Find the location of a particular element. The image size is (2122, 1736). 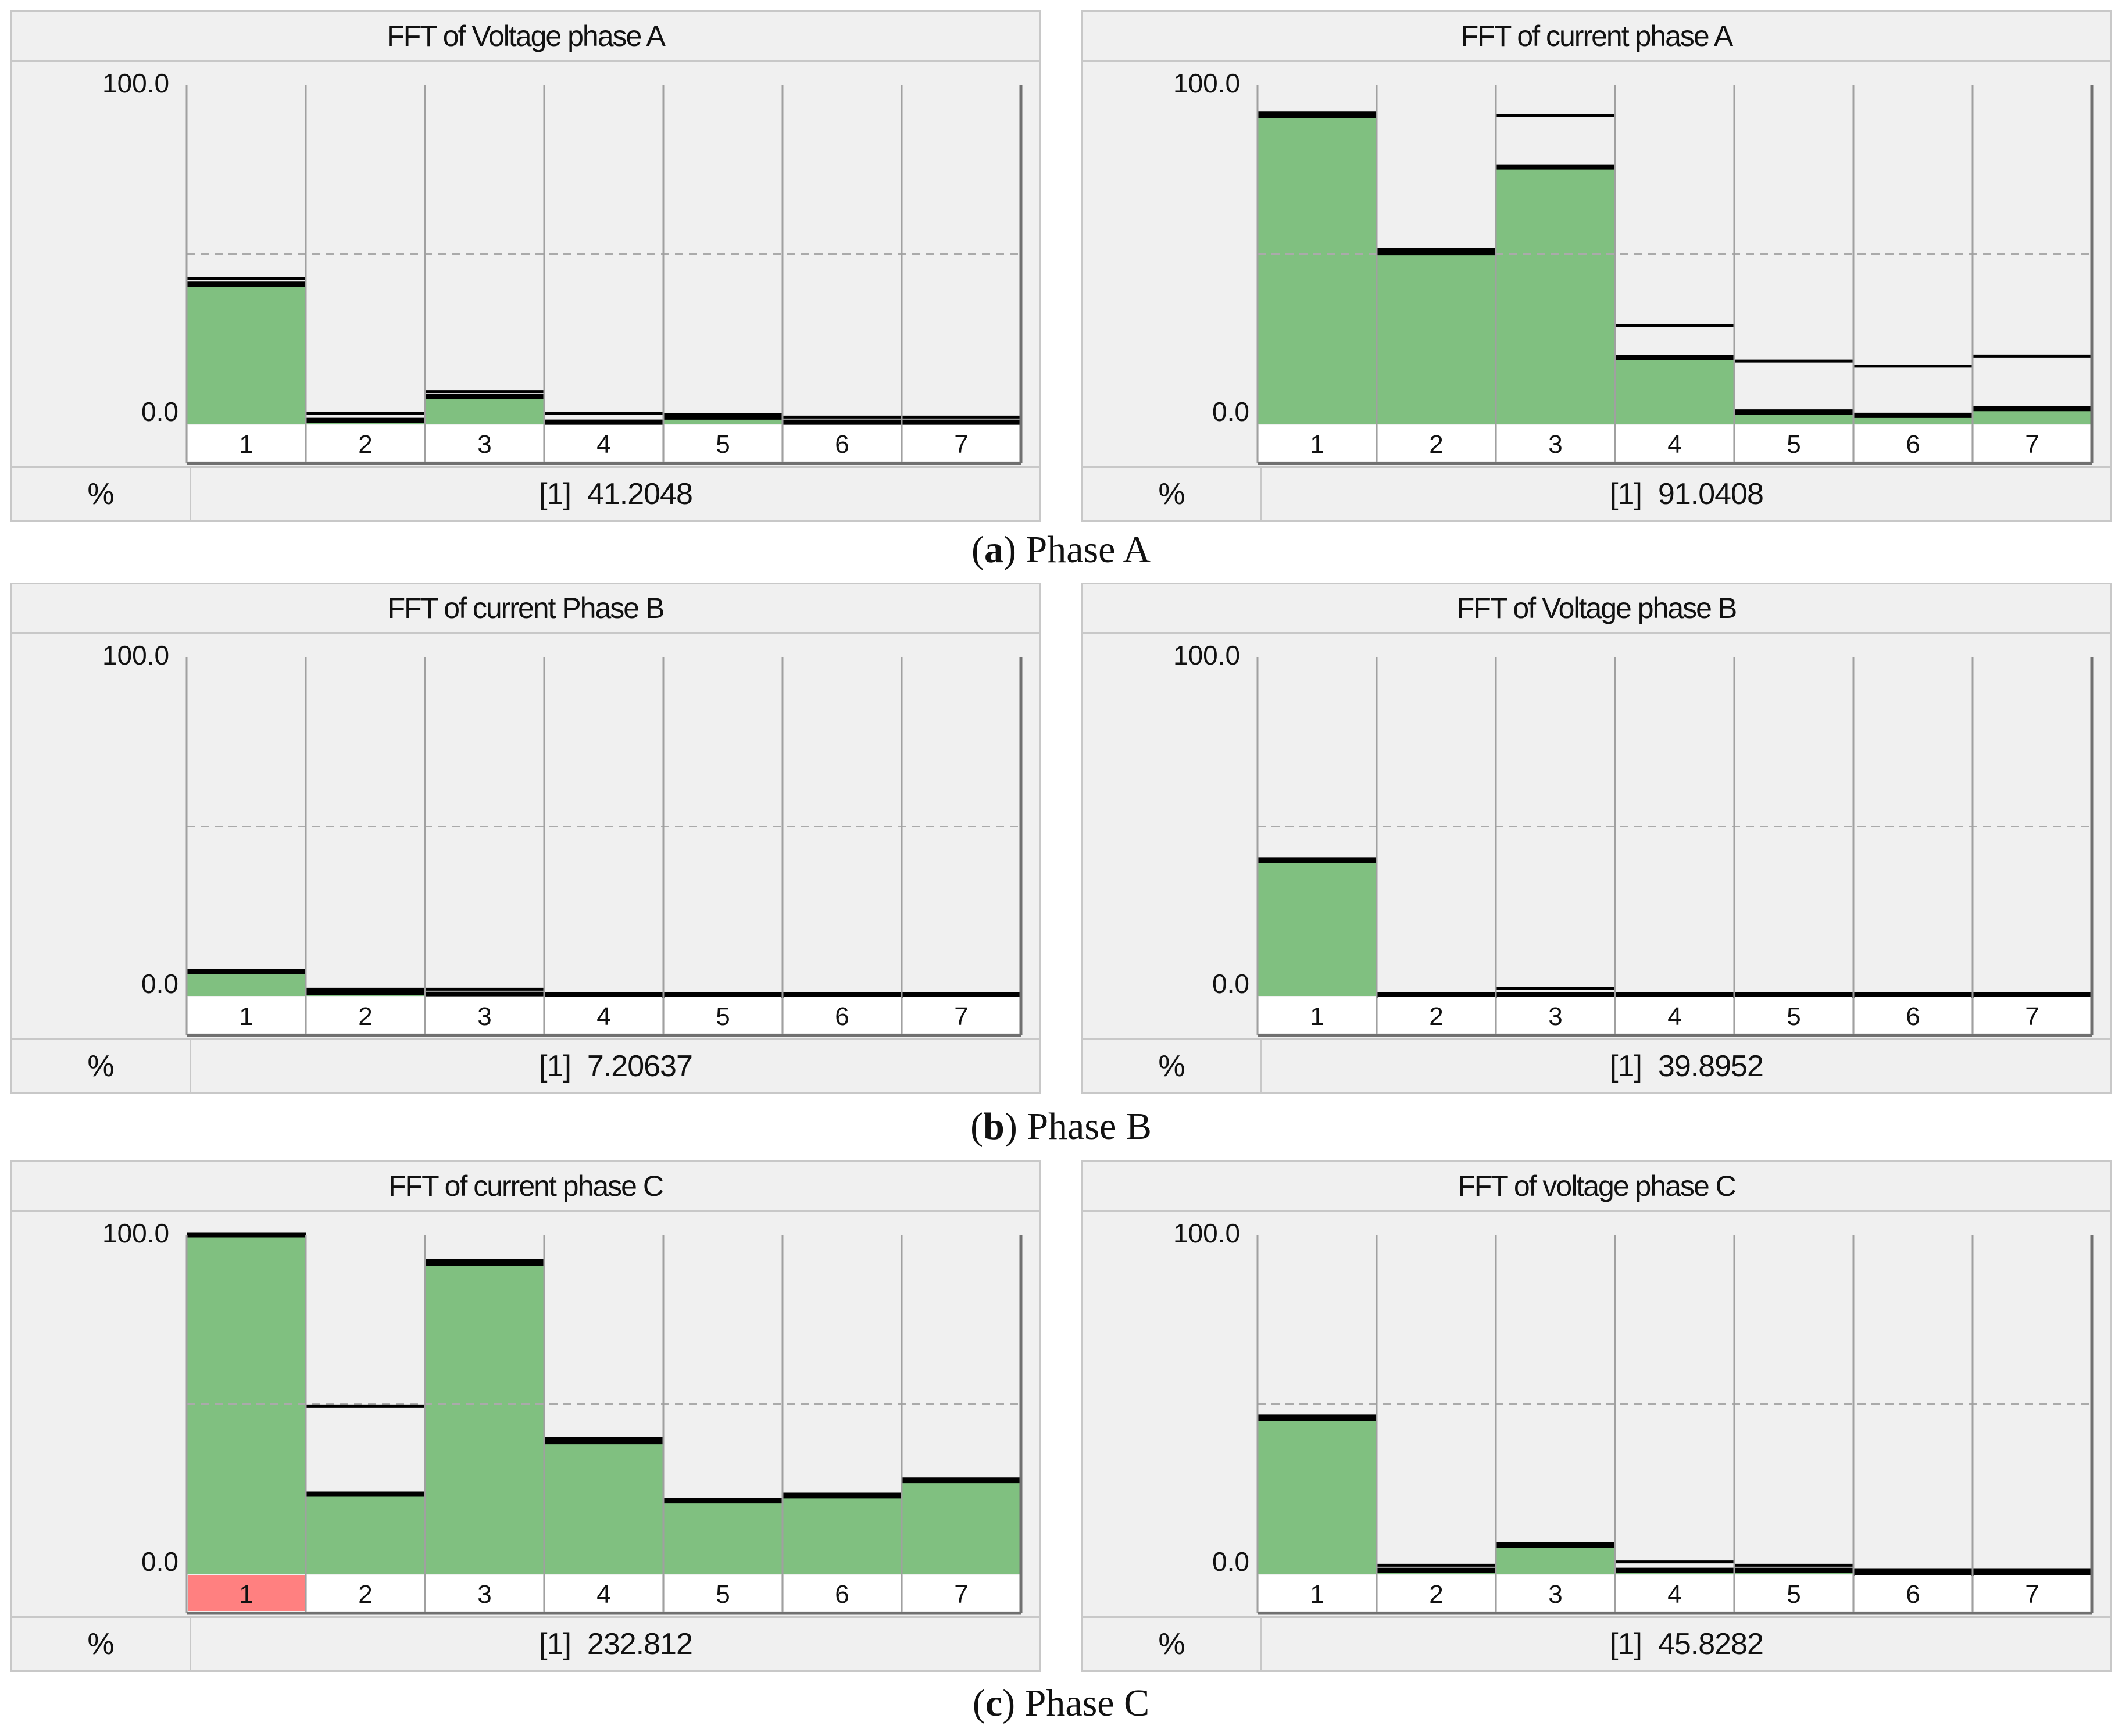

caption-text: Phase C is located at coordinates (1087, 1703).